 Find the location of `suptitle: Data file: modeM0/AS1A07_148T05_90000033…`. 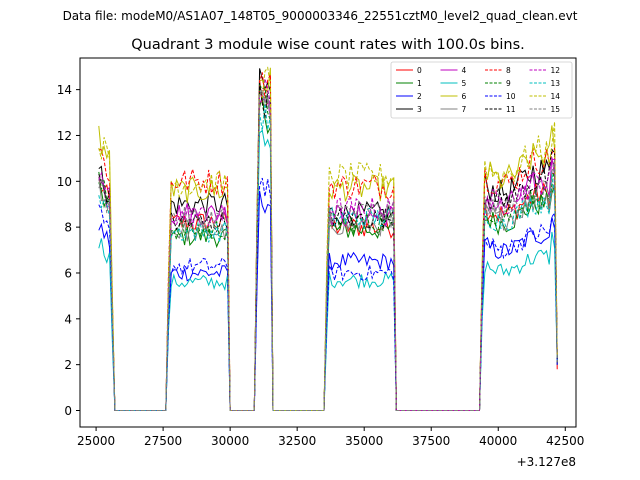

suptitle: Data file: modeM0/AS1A07_148T05_90000033… is located at coordinates (320, 16).